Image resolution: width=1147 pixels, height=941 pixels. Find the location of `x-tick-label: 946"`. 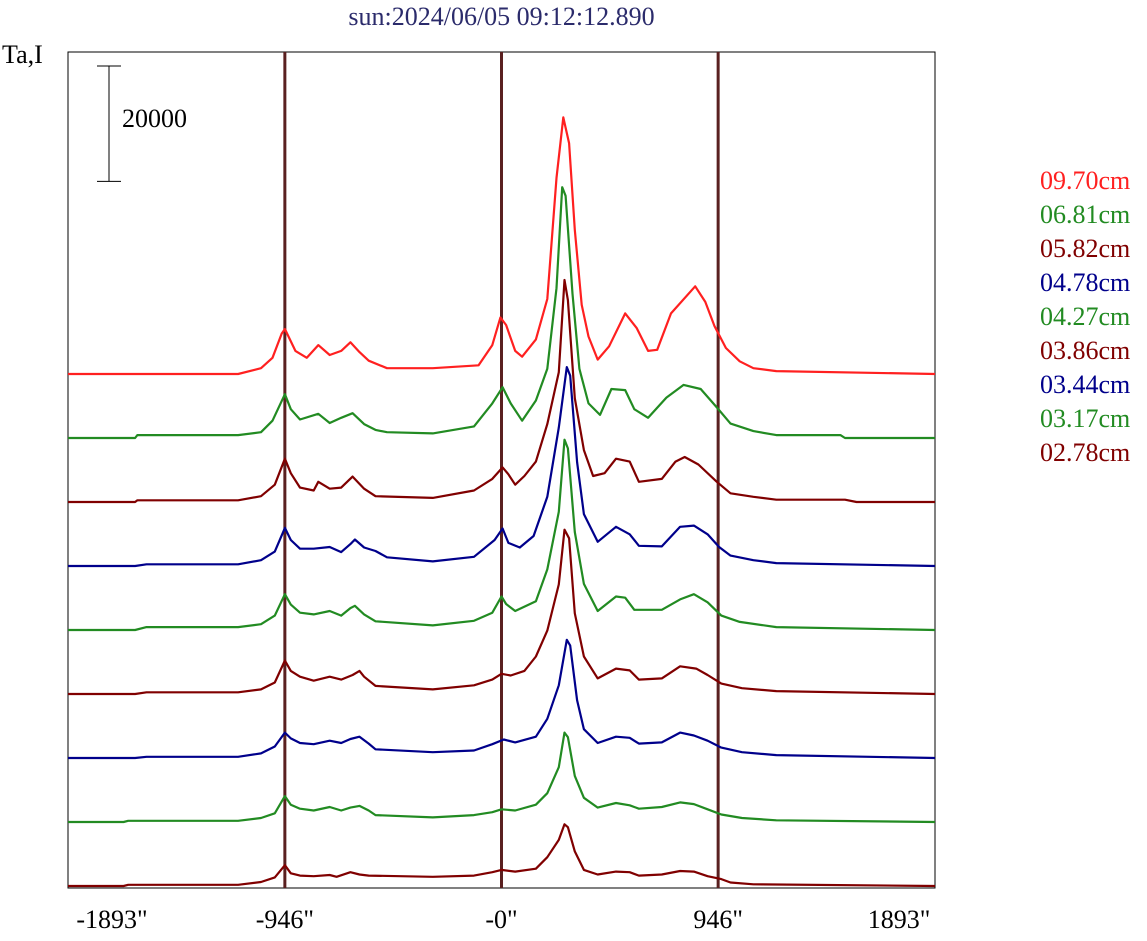

x-tick-label: 946" is located at coordinates (718, 919).